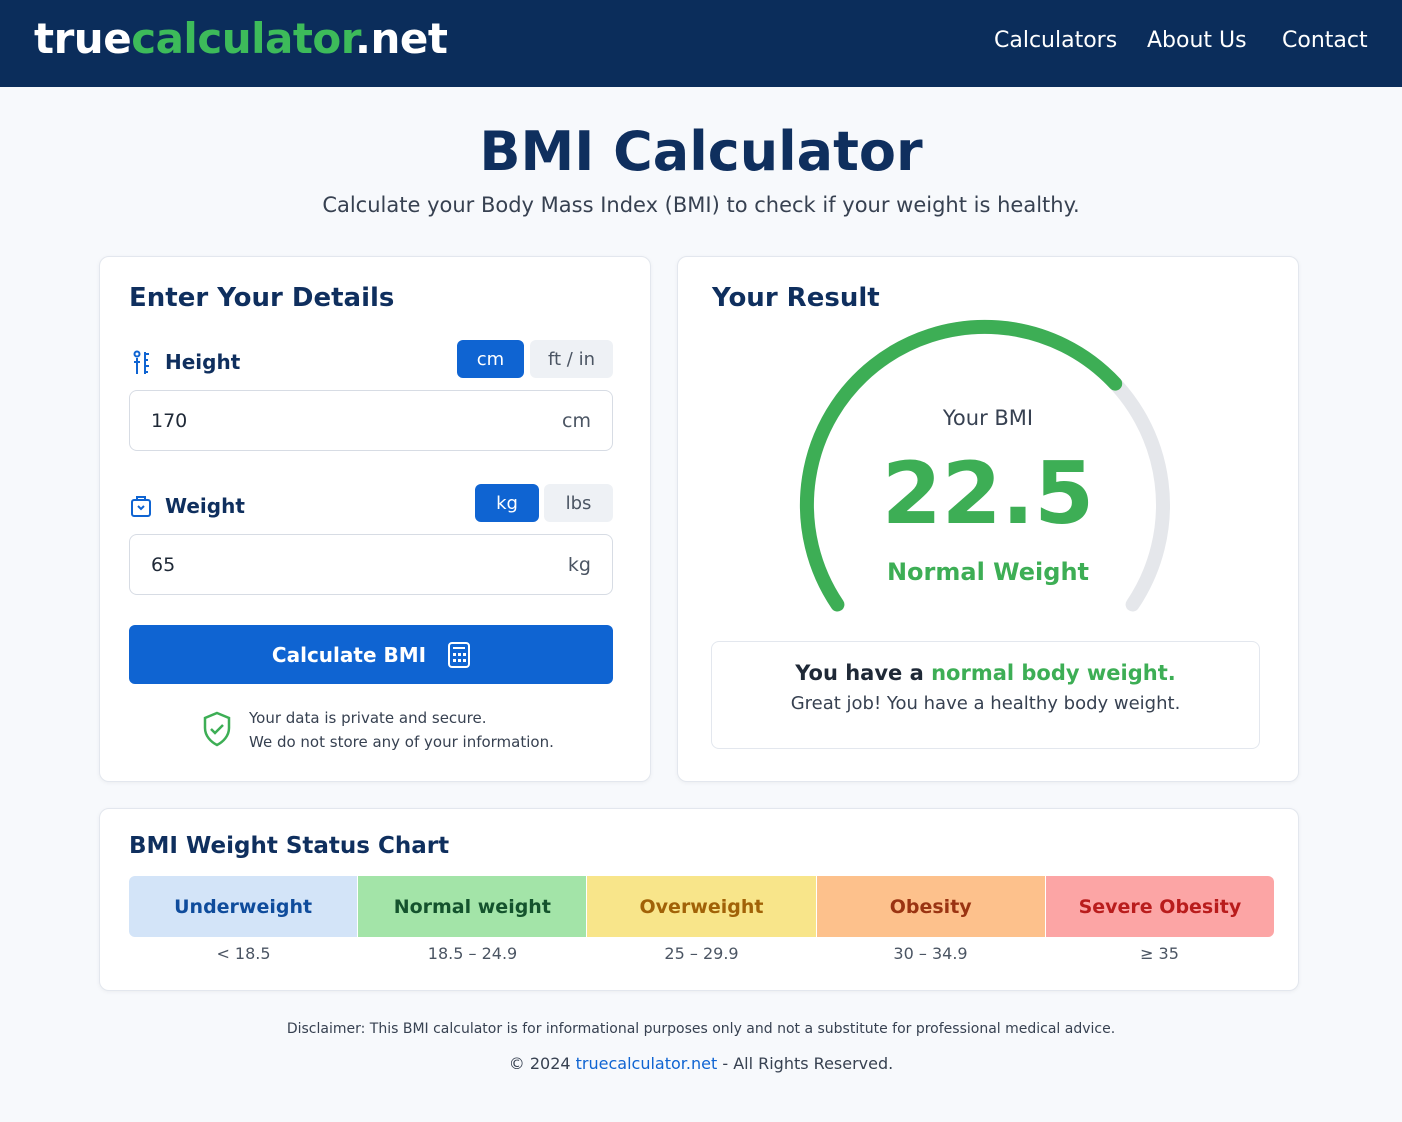 The image size is (1402, 1122). What do you see at coordinates (371, 420) in the screenshot?
I see `height-input: 170 cm` at bounding box center [371, 420].